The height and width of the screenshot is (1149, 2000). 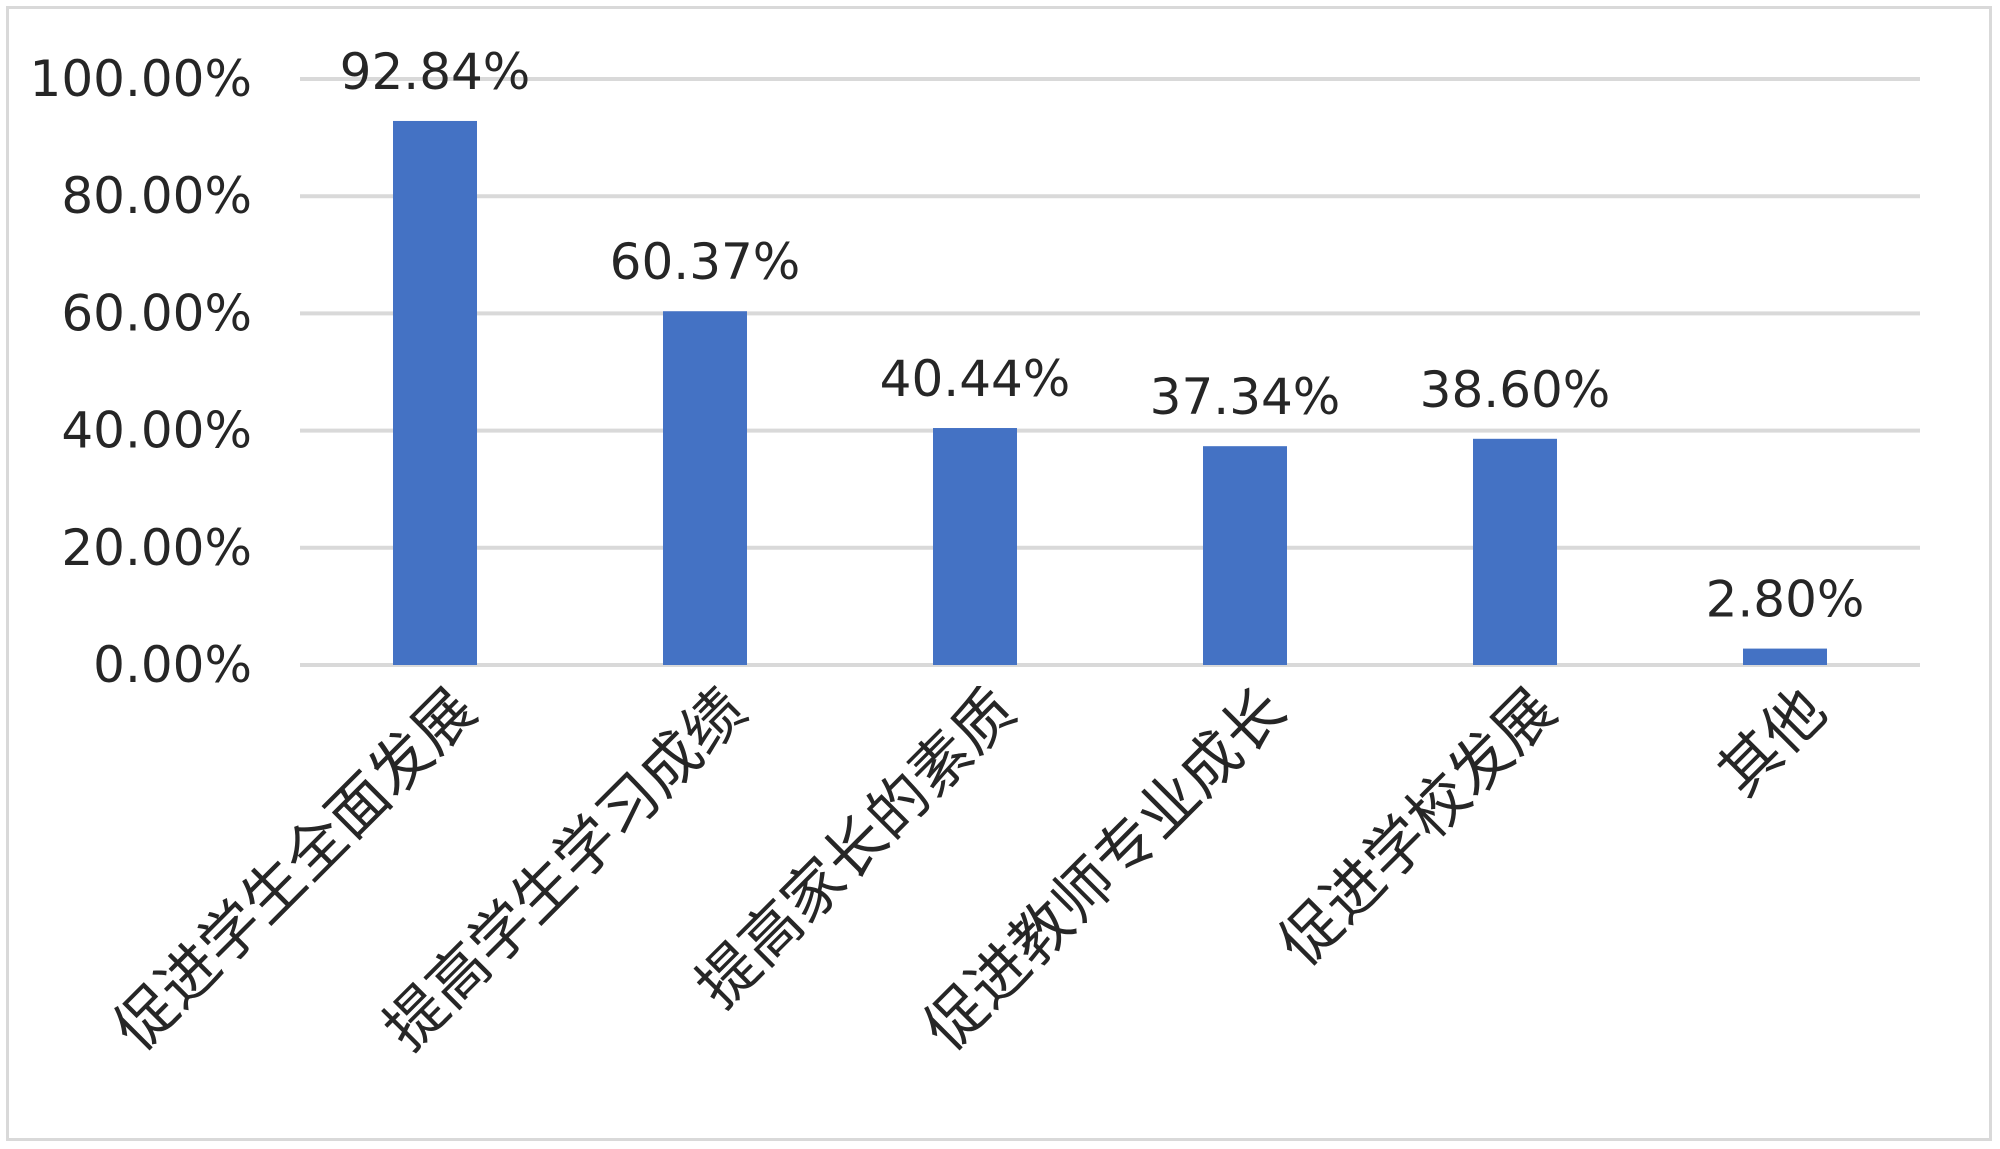 What do you see at coordinates (1772, 742) in the screenshot?
I see `category-label: 其他` at bounding box center [1772, 742].